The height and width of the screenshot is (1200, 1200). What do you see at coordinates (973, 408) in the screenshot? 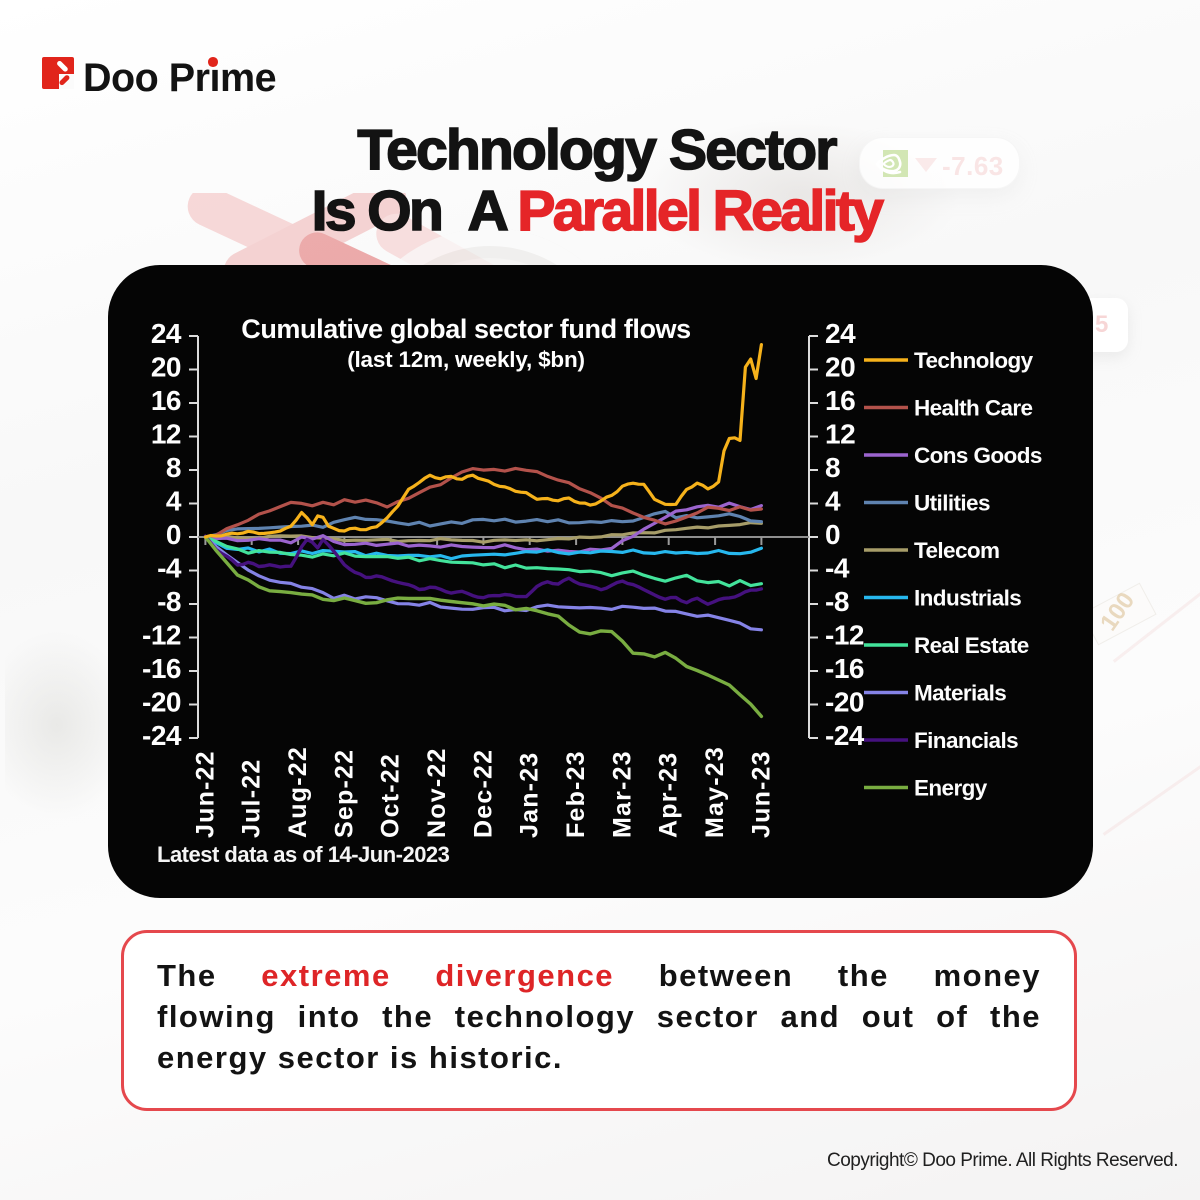
I see `svg-text: Health Care` at bounding box center [973, 408].